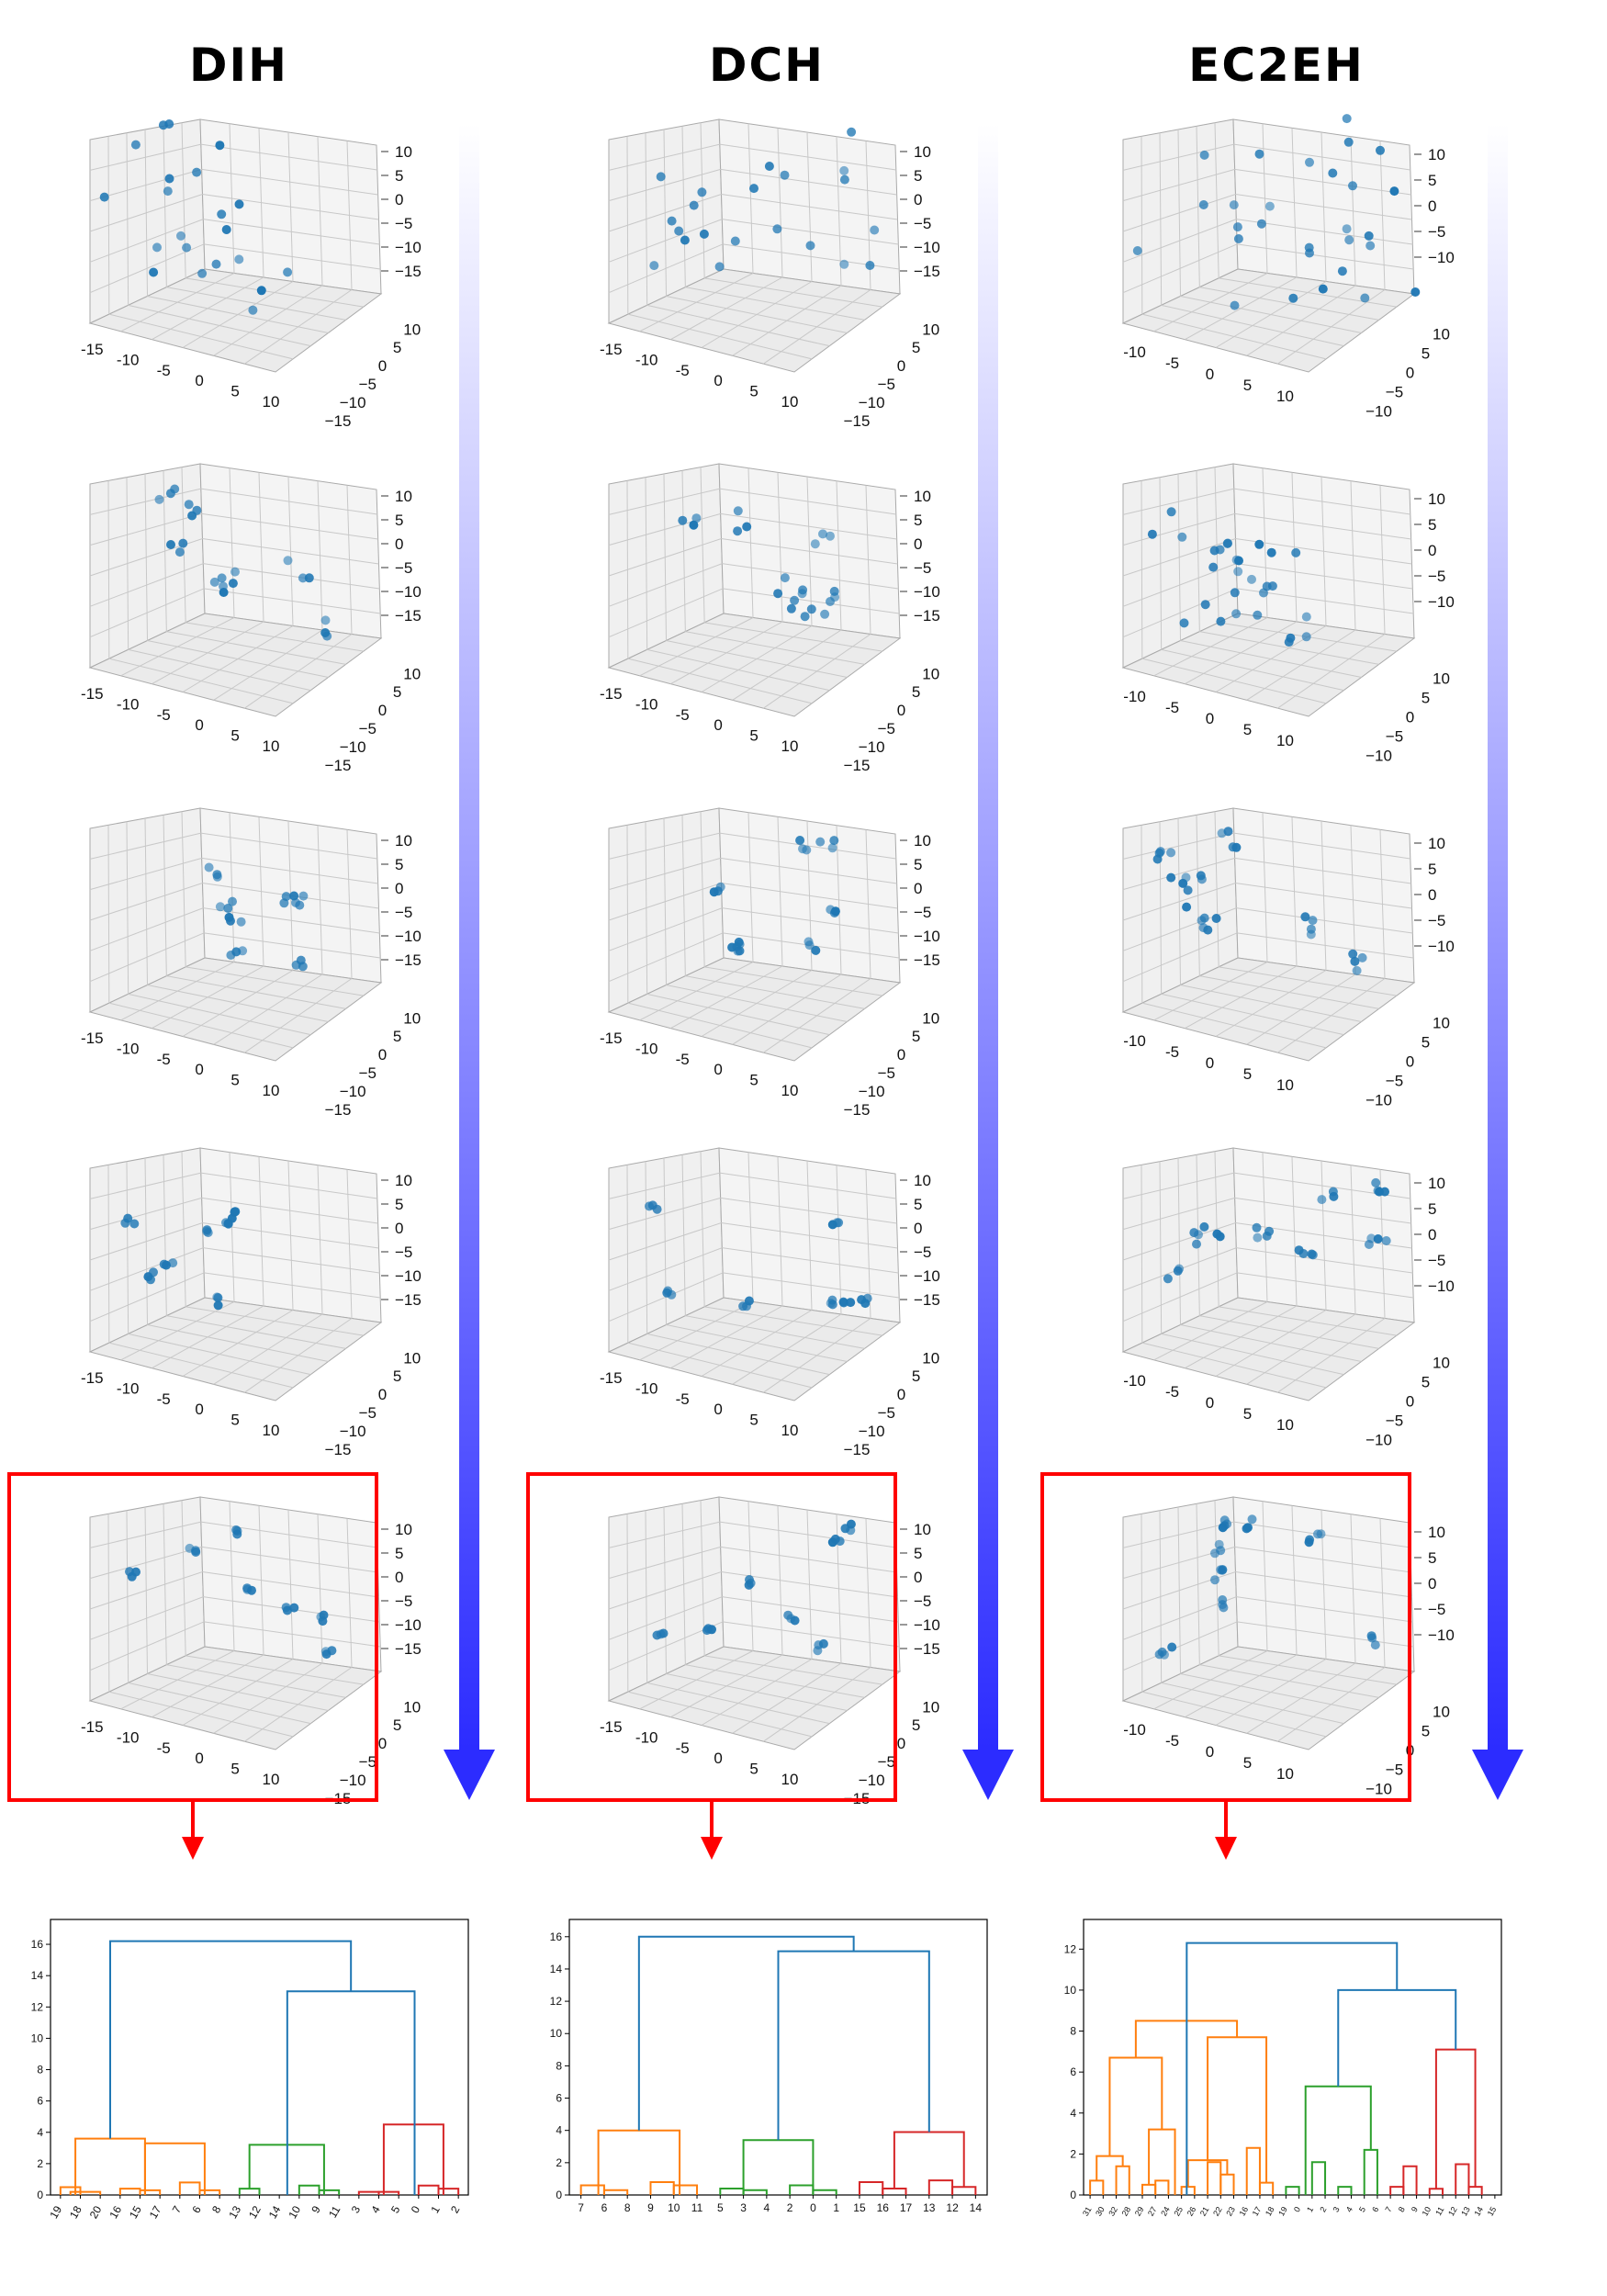 Image resolution: width=1607 pixels, height=2296 pixels. What do you see at coordinates (743, 2207) in the screenshot?
I see `leaf-label: 3` at bounding box center [743, 2207].